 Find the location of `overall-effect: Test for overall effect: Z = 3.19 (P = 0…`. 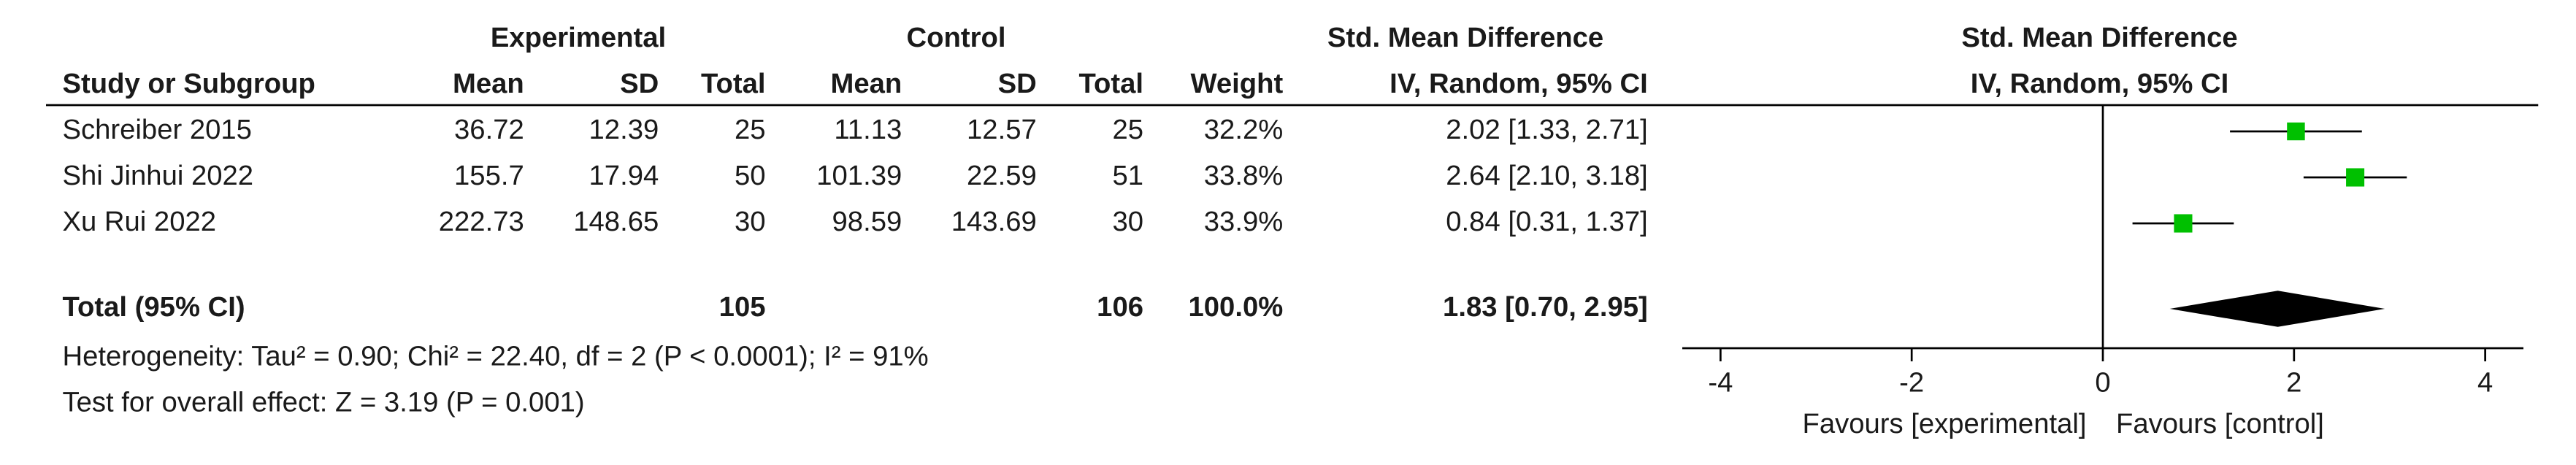

overall-effect: Test for overall effect: Z = 3.19 (P = 0… is located at coordinates (324, 402).